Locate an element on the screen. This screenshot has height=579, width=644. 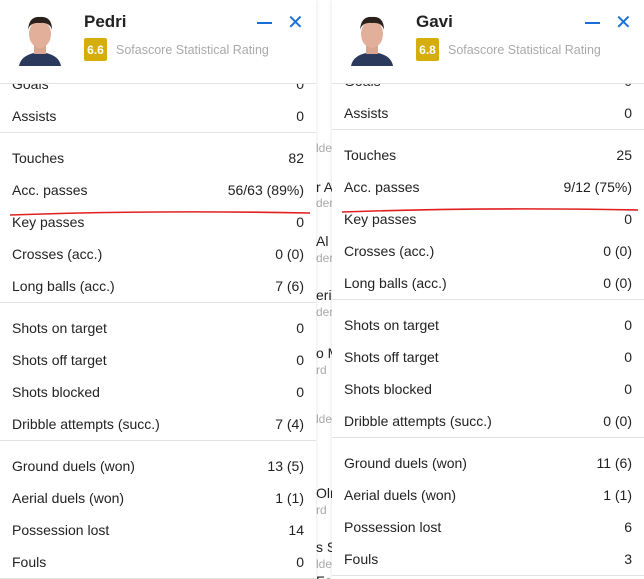
stat-value: 11 (6) is located at coordinates (614, 463).